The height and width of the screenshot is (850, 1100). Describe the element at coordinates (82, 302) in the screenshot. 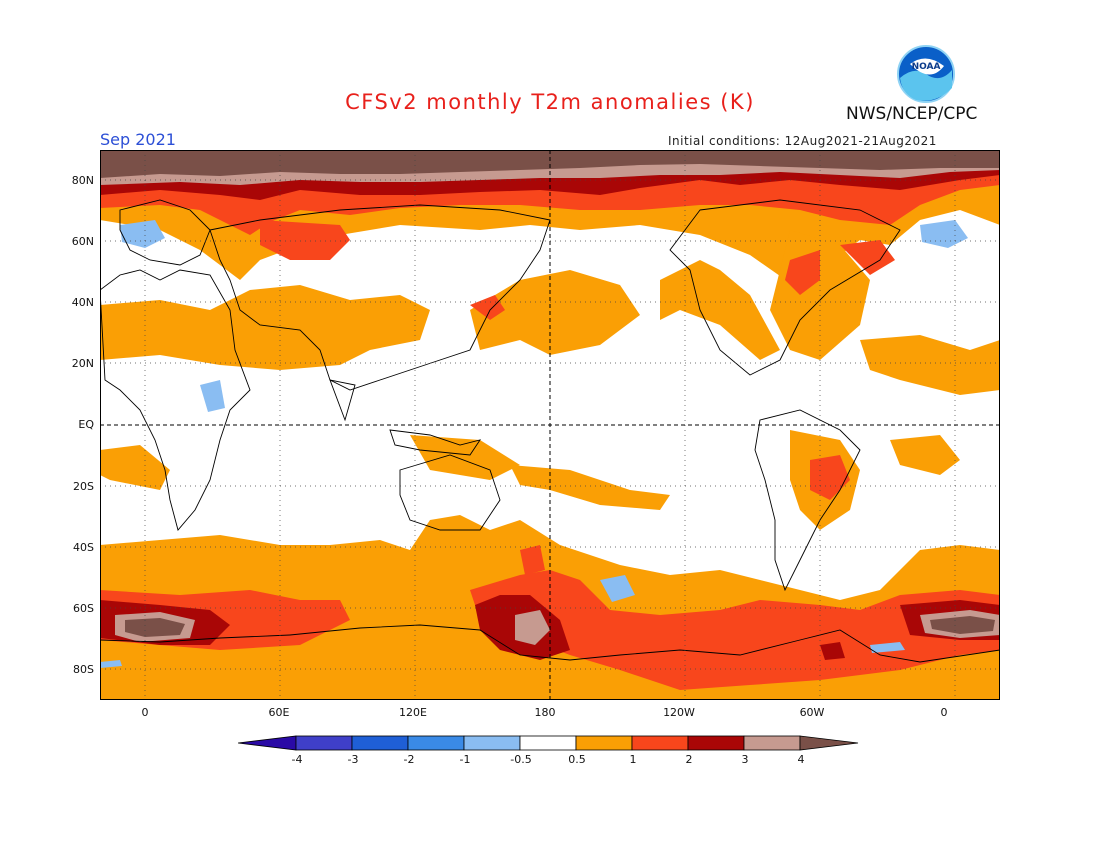

I see `lat-label: 40N` at that location.